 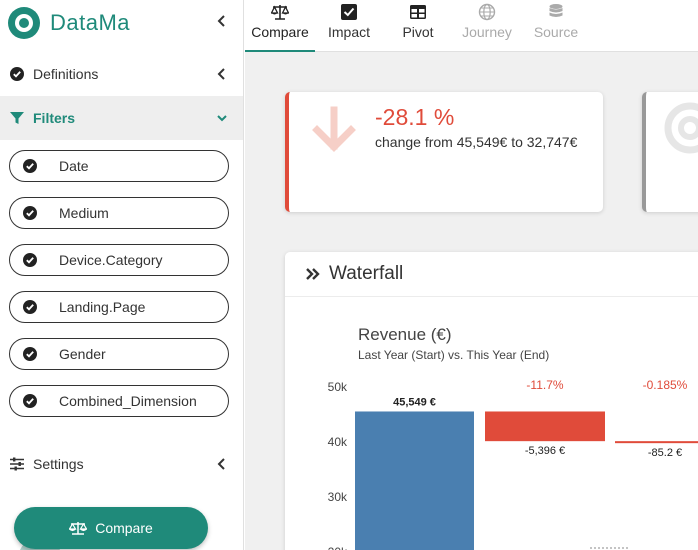 I want to click on chevron-down-icon, so click(x=222, y=118).